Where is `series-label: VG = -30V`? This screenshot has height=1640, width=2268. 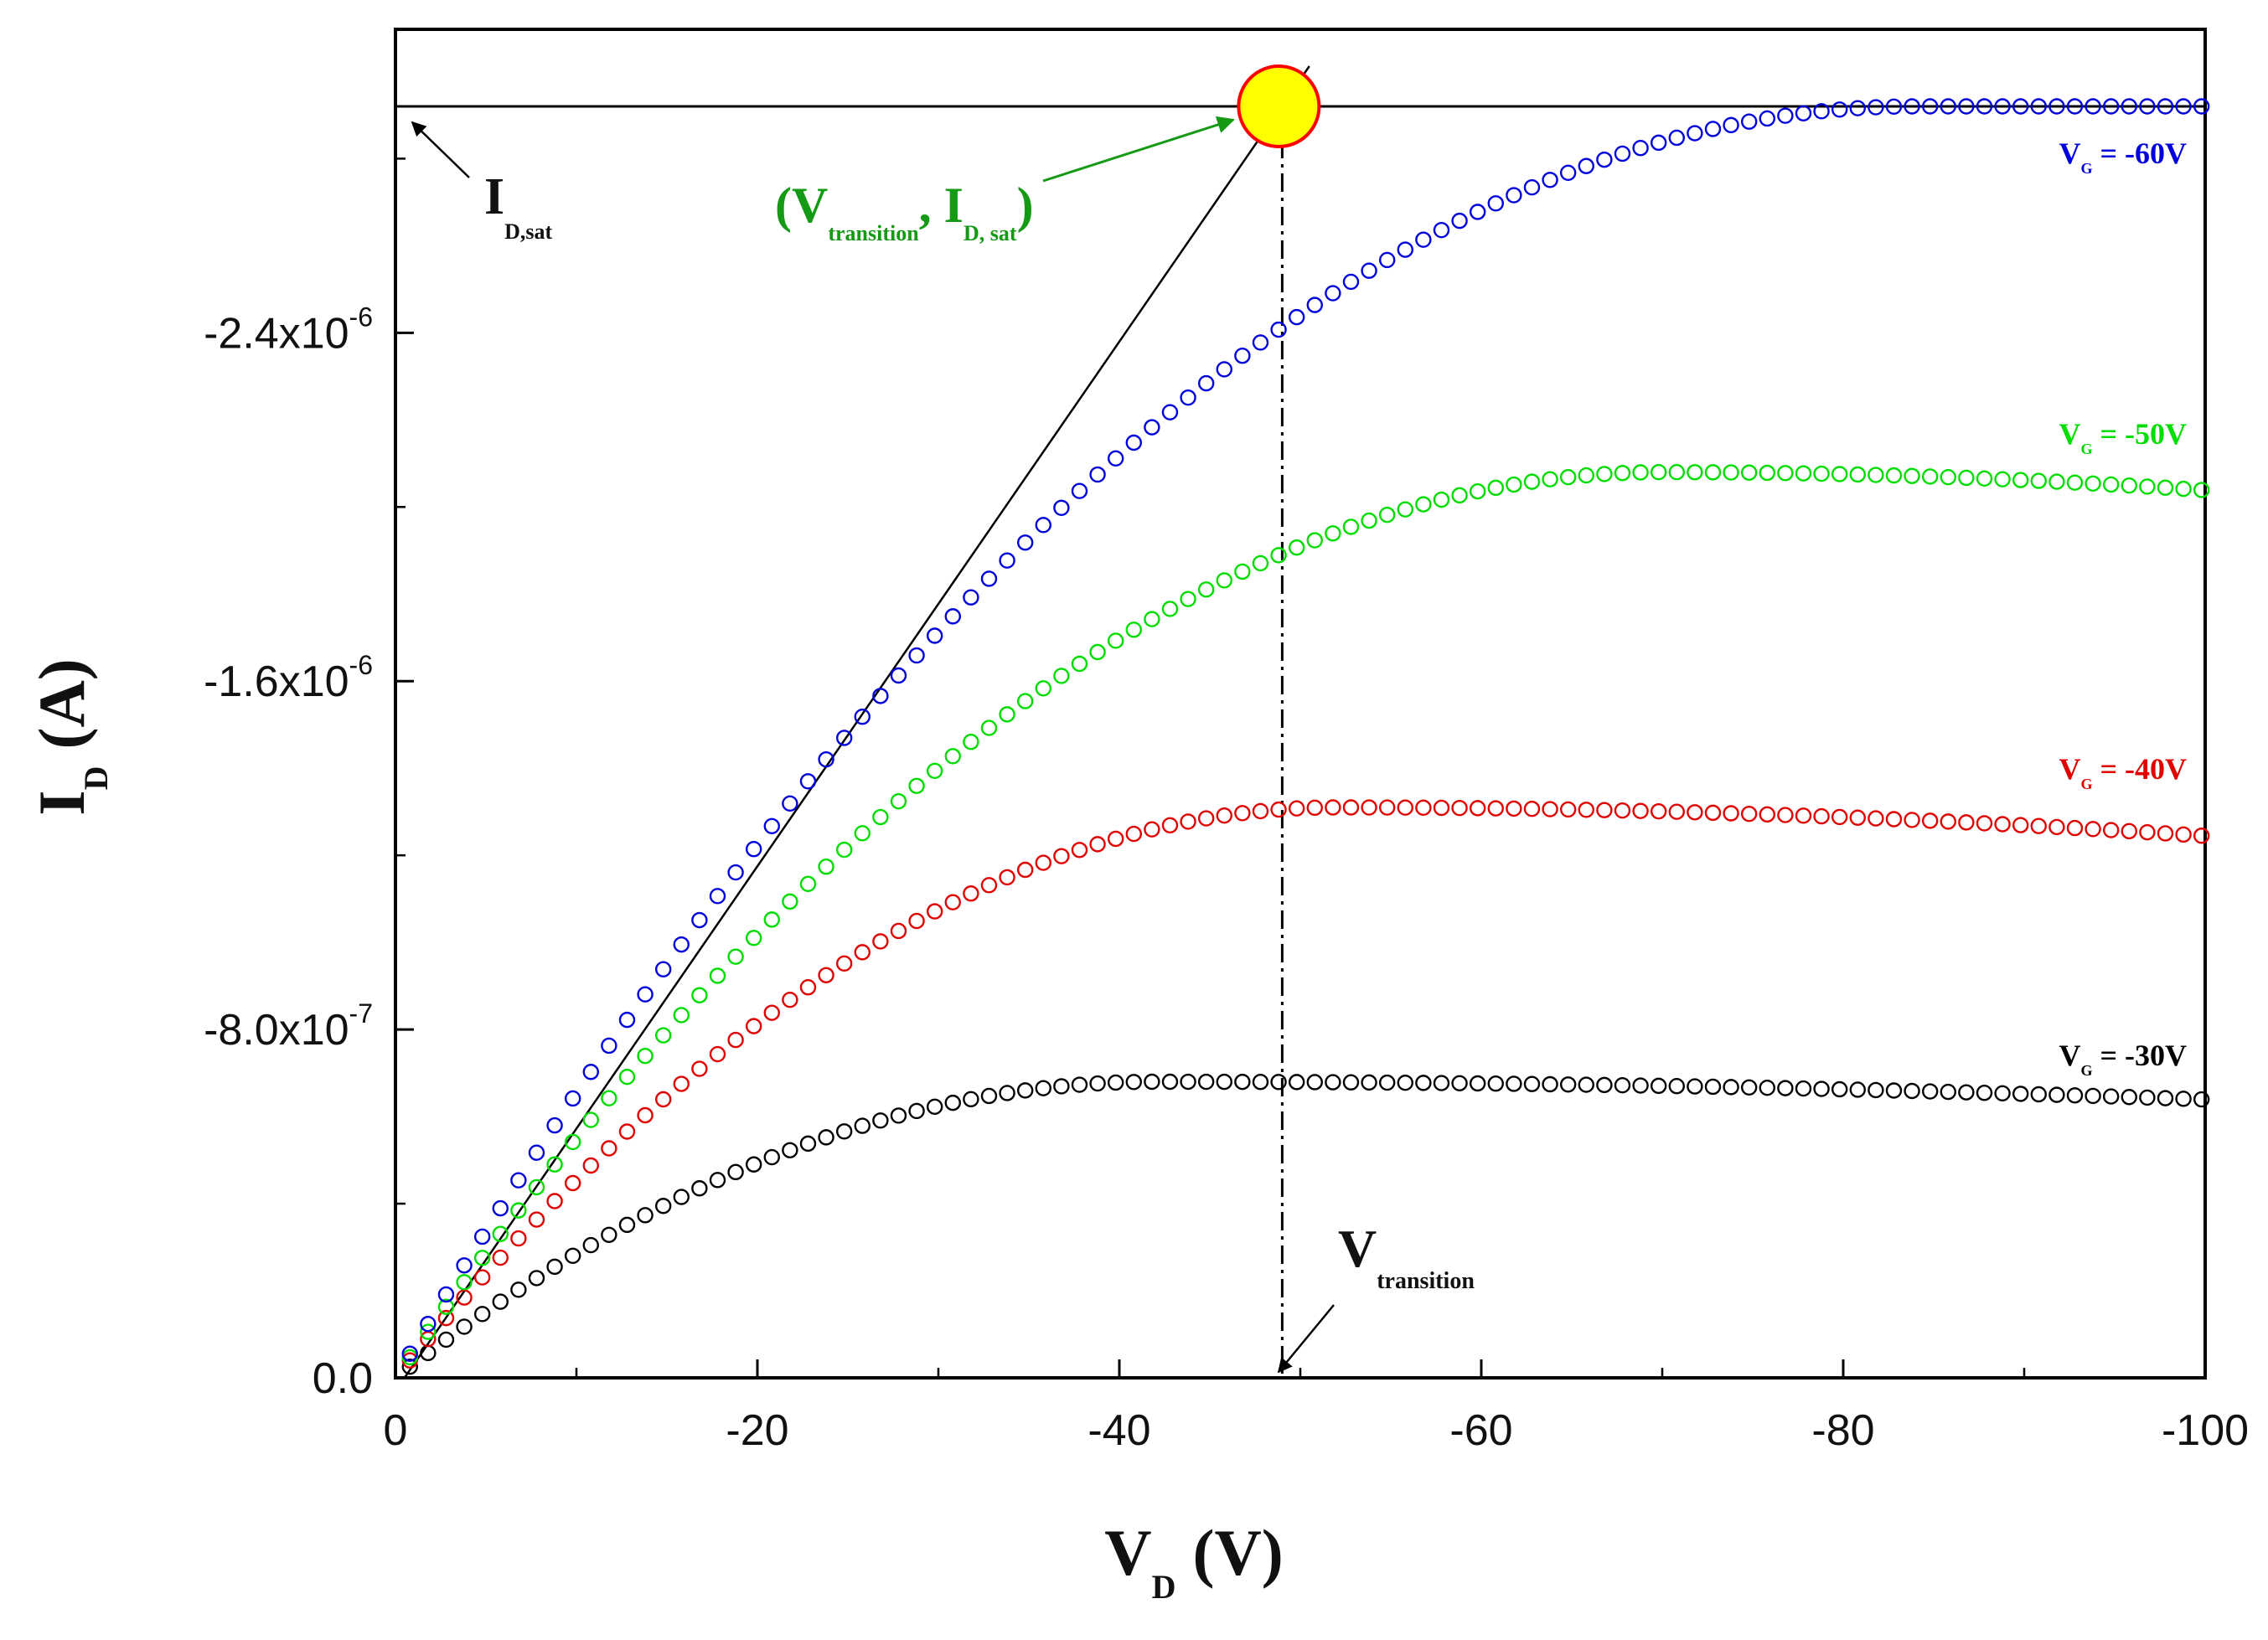
series-label: VG = -30V is located at coordinates (2123, 1059).